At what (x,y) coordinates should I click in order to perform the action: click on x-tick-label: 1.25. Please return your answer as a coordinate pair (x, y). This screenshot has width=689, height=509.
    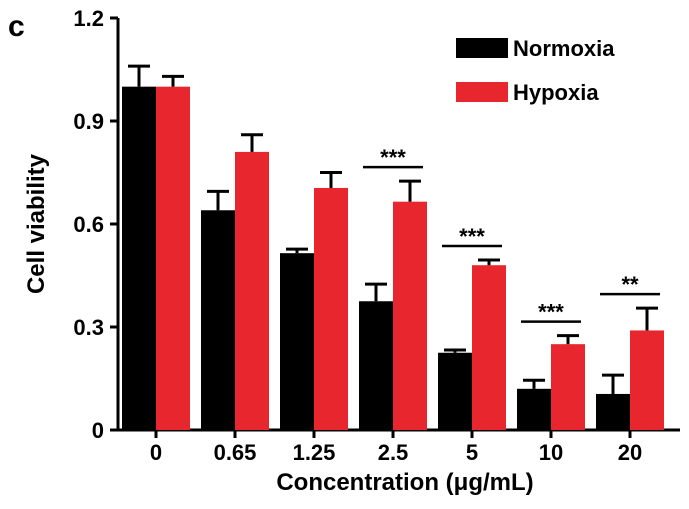
    Looking at the image, I should click on (314, 452).